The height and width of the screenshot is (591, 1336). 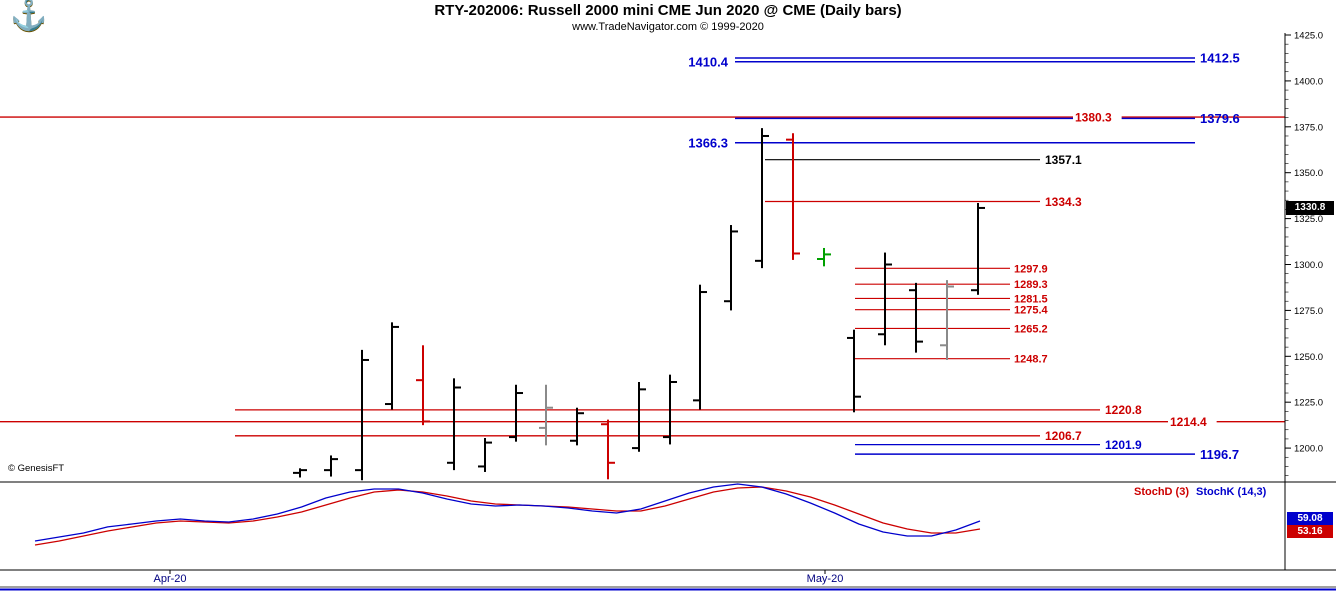 I want to click on price-level-label: 1196.7, so click(x=1219, y=454).